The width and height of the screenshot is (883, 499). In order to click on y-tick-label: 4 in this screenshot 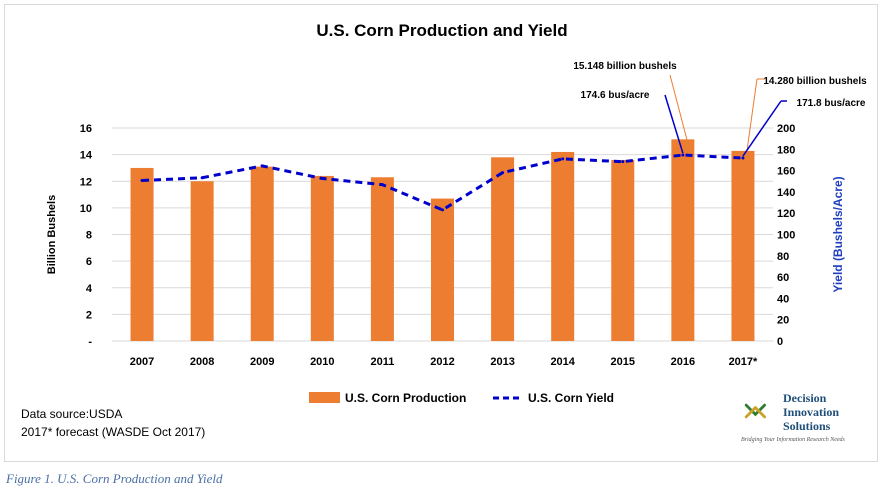, I will do `click(89, 289)`.